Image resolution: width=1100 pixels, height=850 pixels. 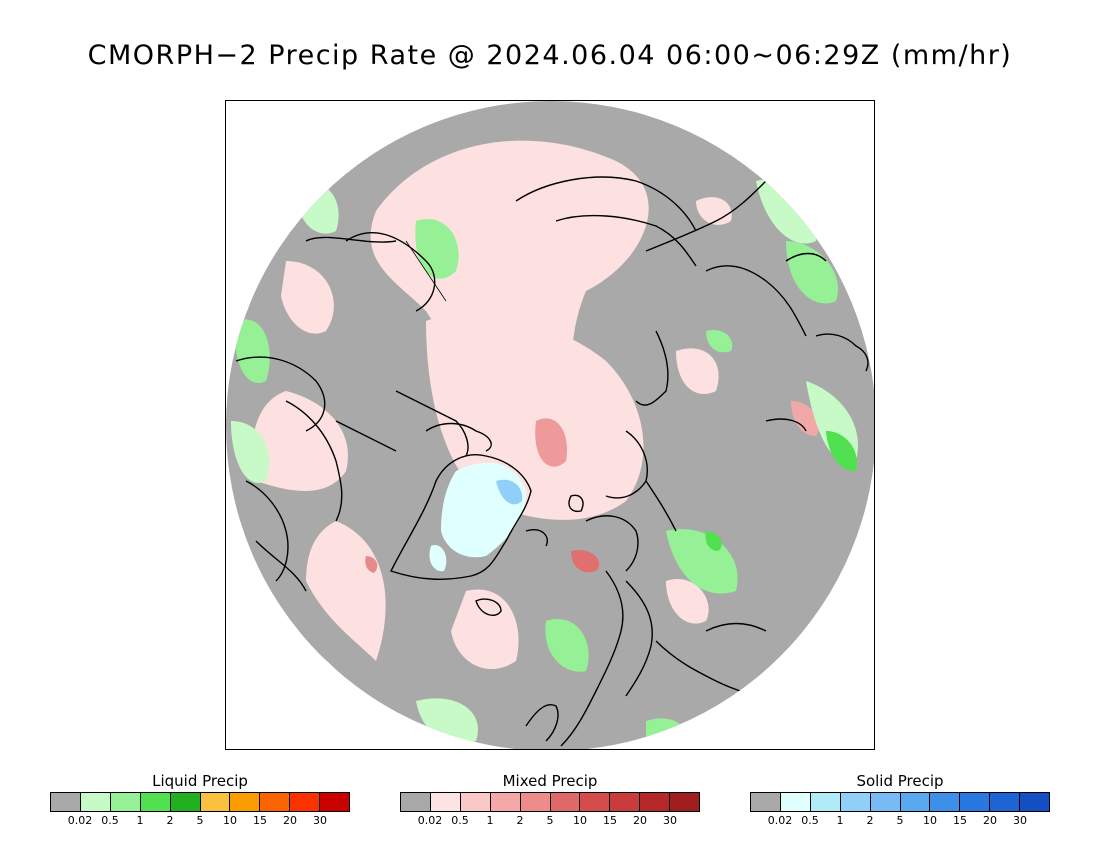 I want to click on legend-liquid-ticks: 0.02 0.5 1 2 5 10 15 20 30, so click(x=200, y=821).